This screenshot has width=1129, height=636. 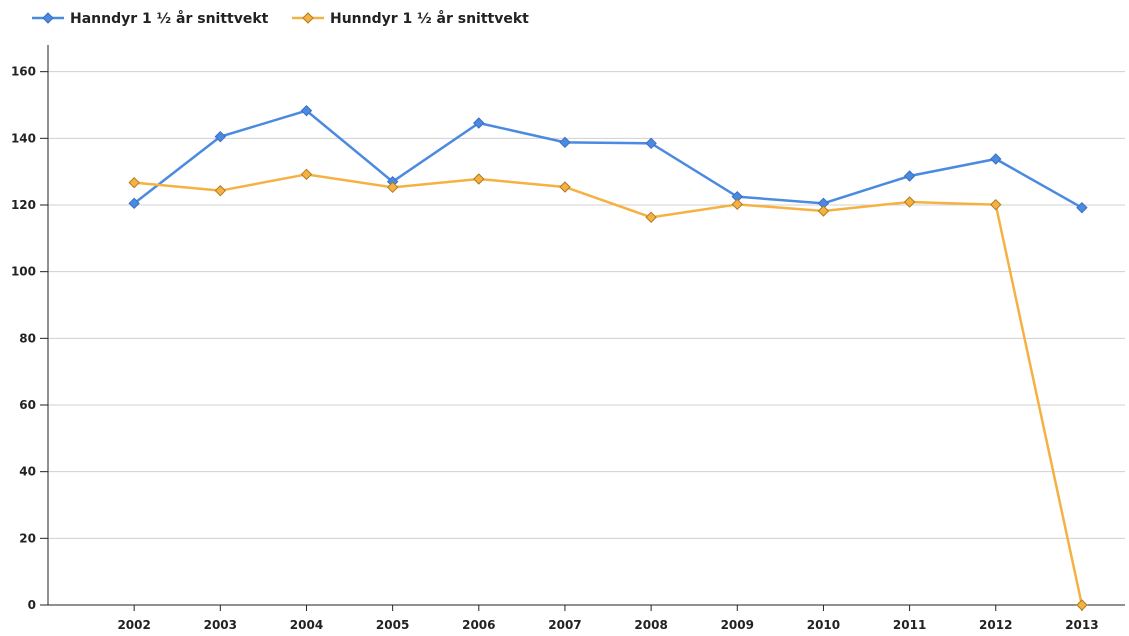 I want to click on y-tick-label: 160, so click(x=23, y=72).